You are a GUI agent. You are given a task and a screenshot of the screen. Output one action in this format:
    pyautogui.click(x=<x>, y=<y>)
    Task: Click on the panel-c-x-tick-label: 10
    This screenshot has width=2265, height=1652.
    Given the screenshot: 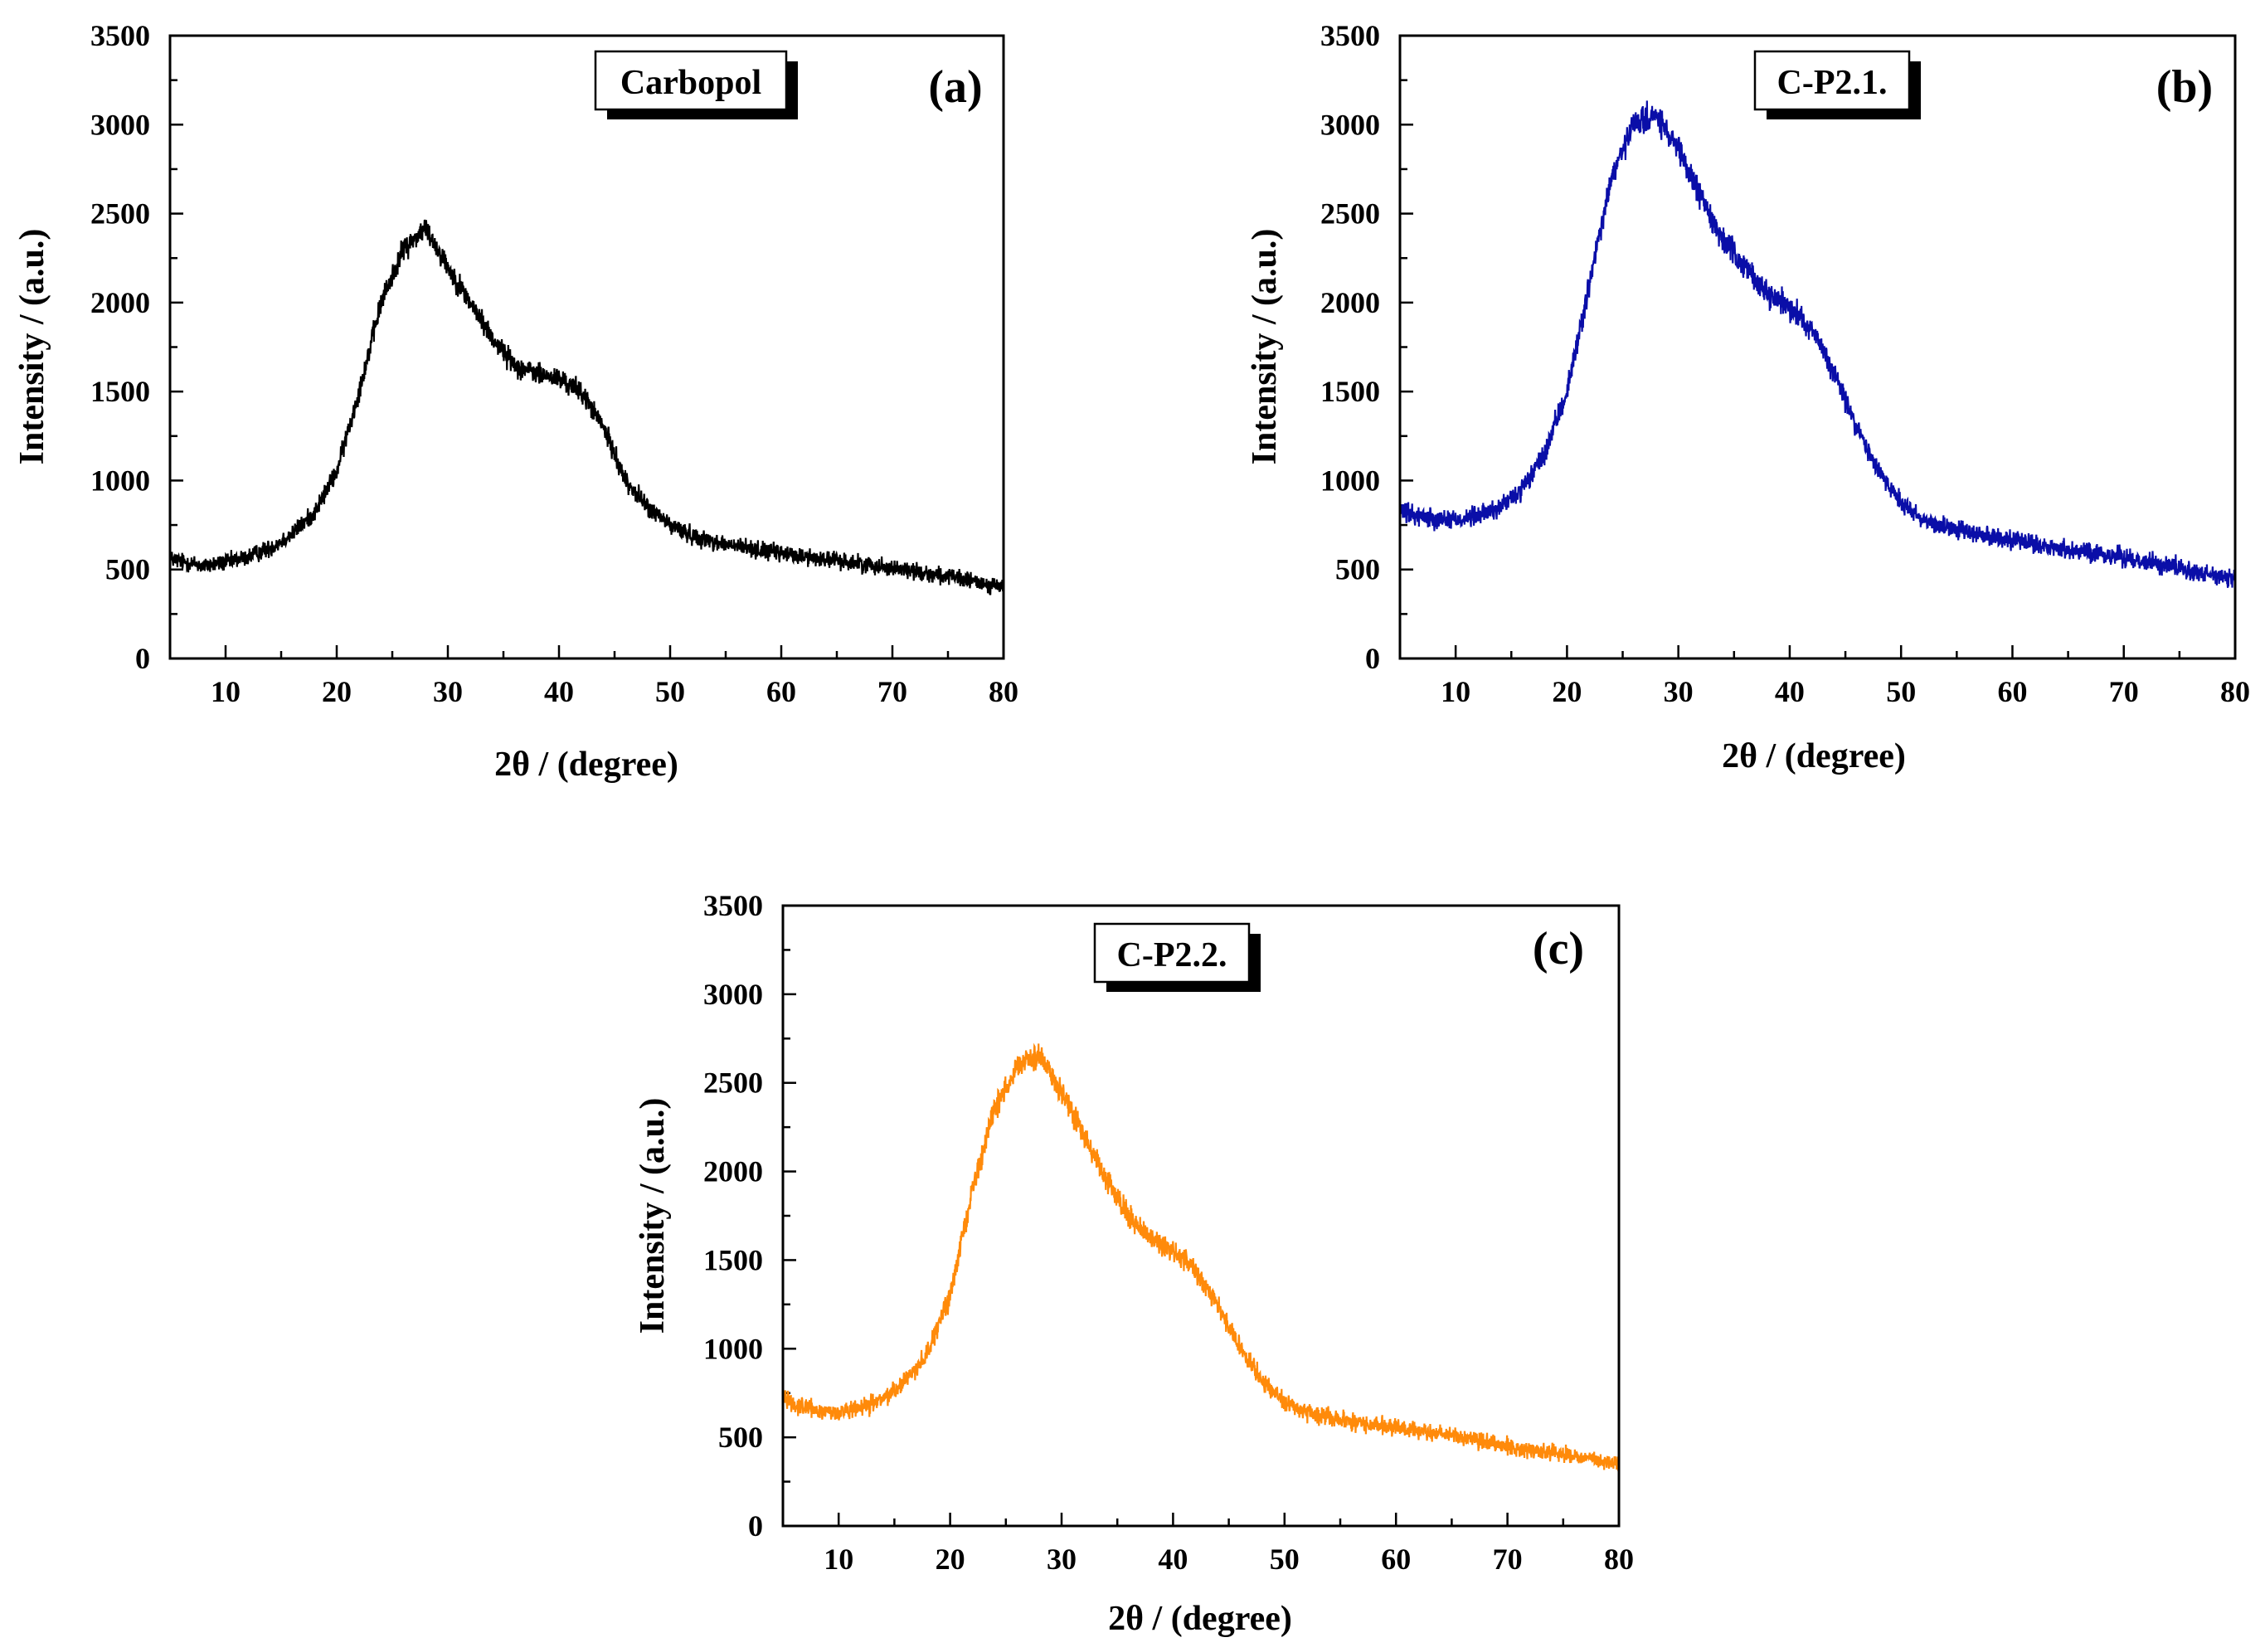 What is the action you would take?
    pyautogui.click(x=839, y=1559)
    